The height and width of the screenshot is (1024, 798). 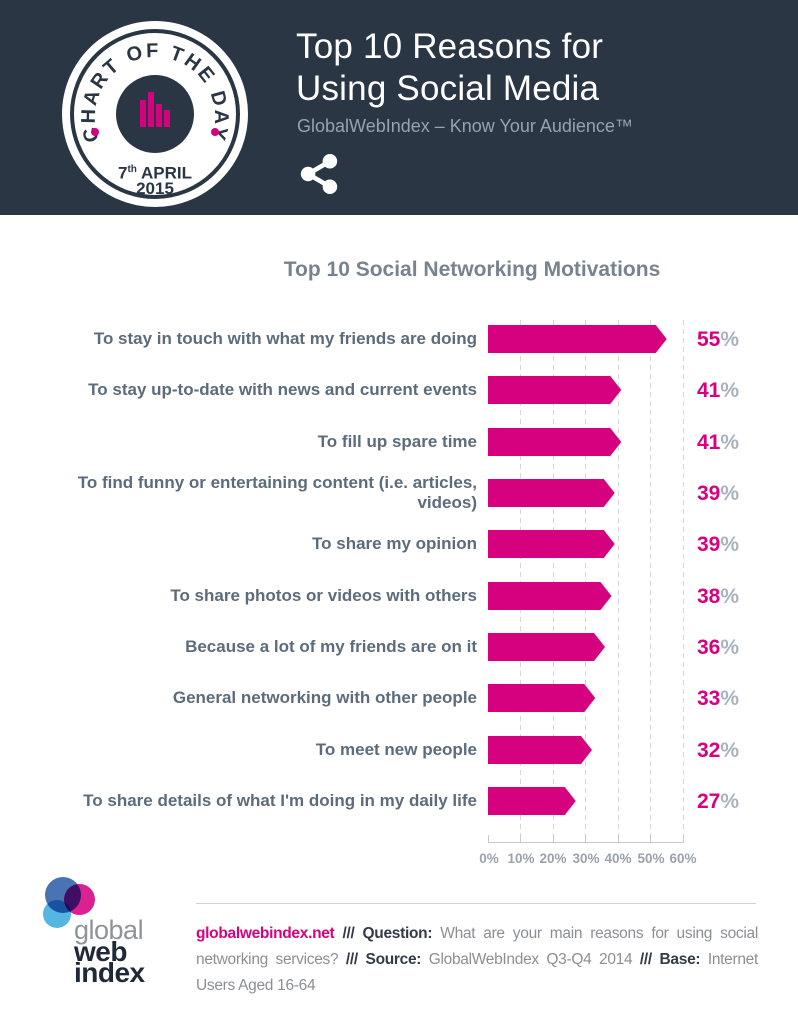 I want to click on footer-base-text: Internet Users Aged 16-64, so click(x=477, y=972).